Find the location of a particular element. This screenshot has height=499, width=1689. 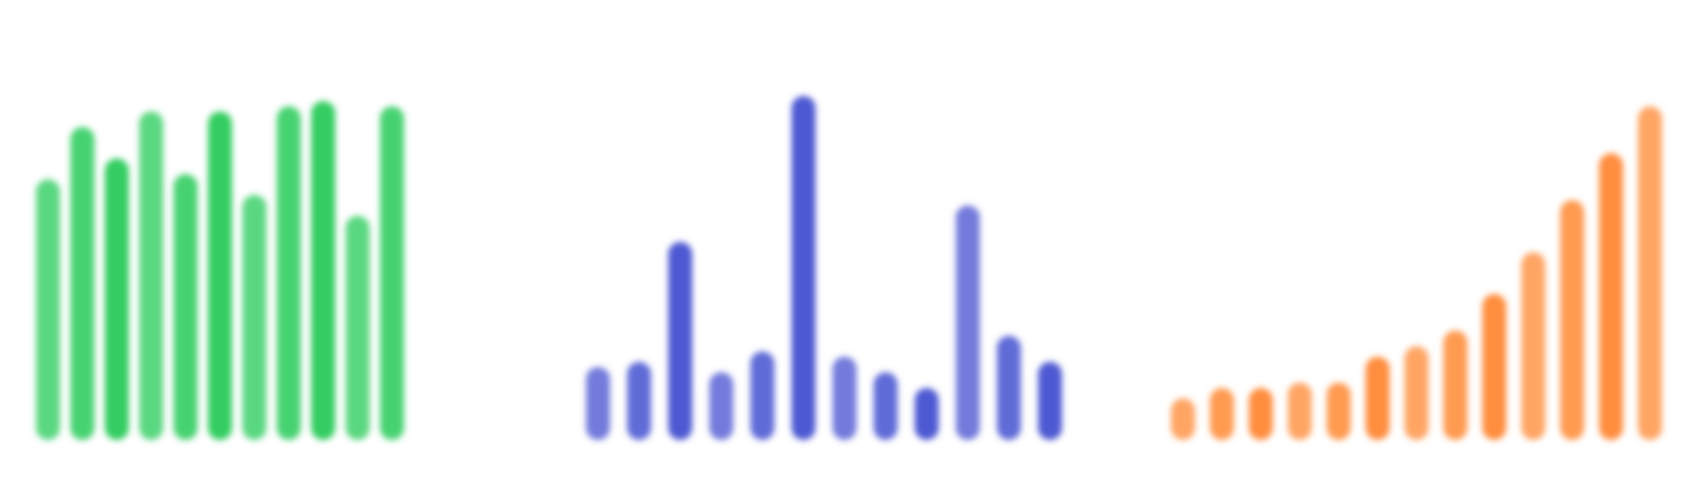

chart-panel-green is located at coordinates (220, 271).